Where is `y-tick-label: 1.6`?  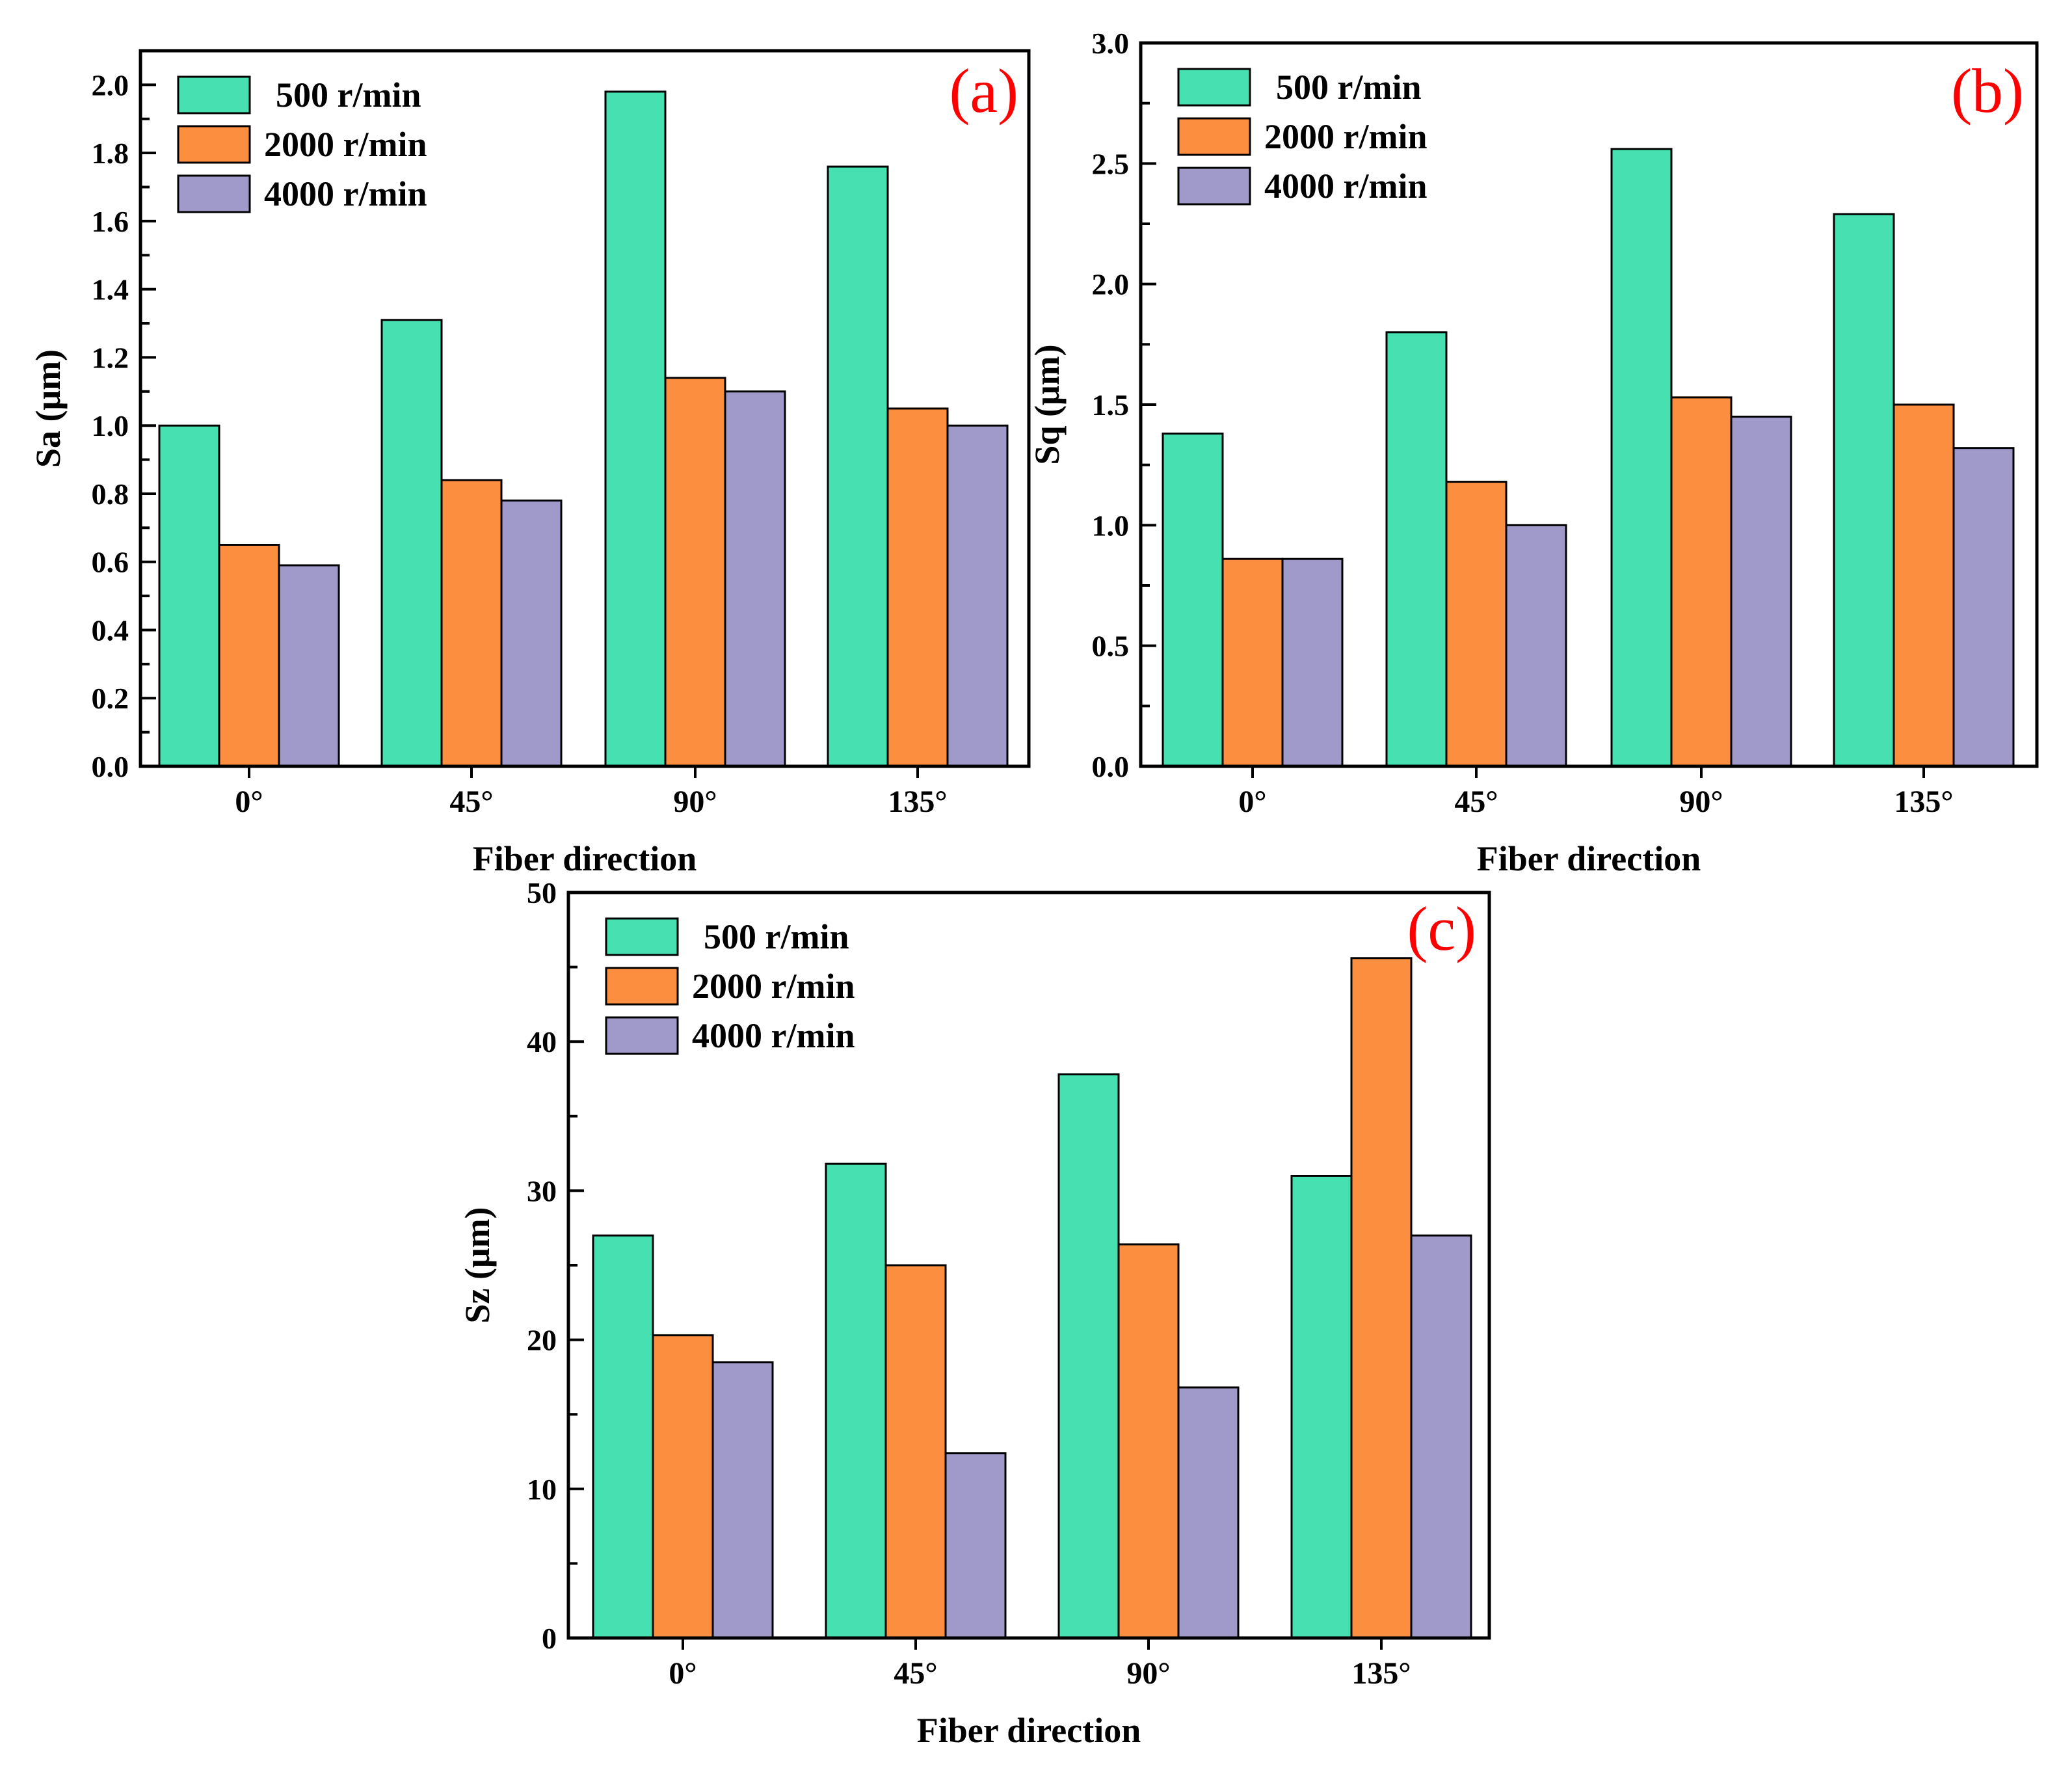 y-tick-label: 1.6 is located at coordinates (110, 221).